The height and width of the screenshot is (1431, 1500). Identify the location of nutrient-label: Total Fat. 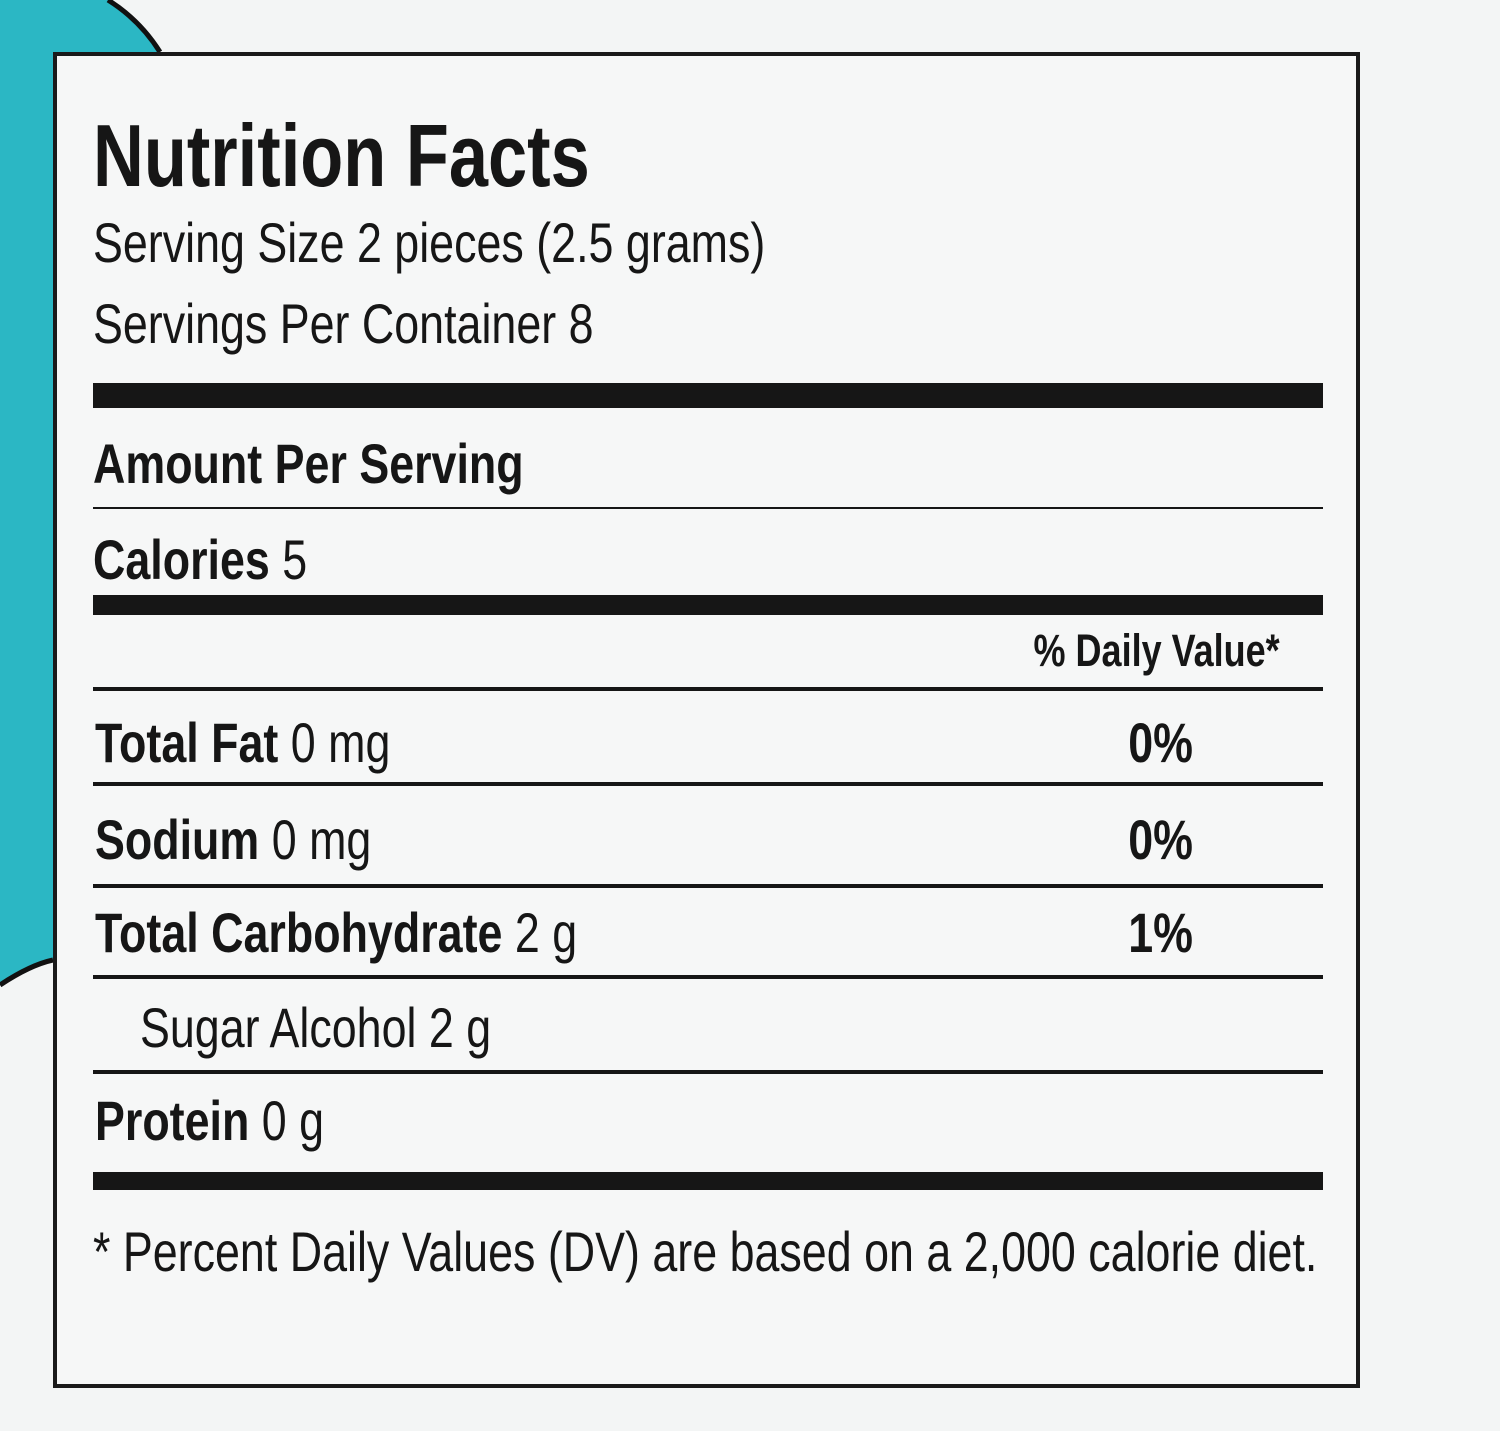
(187, 742).